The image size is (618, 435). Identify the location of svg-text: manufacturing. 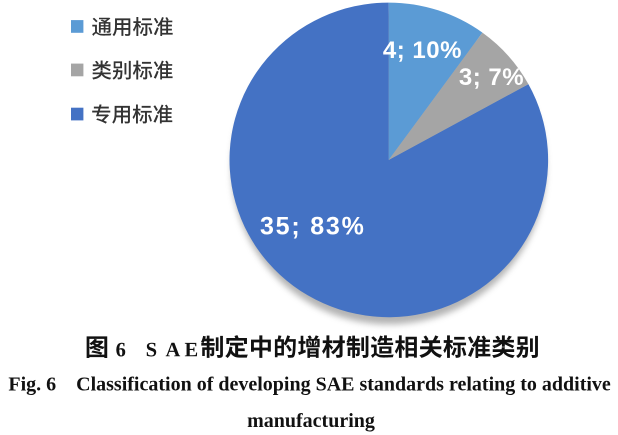
(311, 421).